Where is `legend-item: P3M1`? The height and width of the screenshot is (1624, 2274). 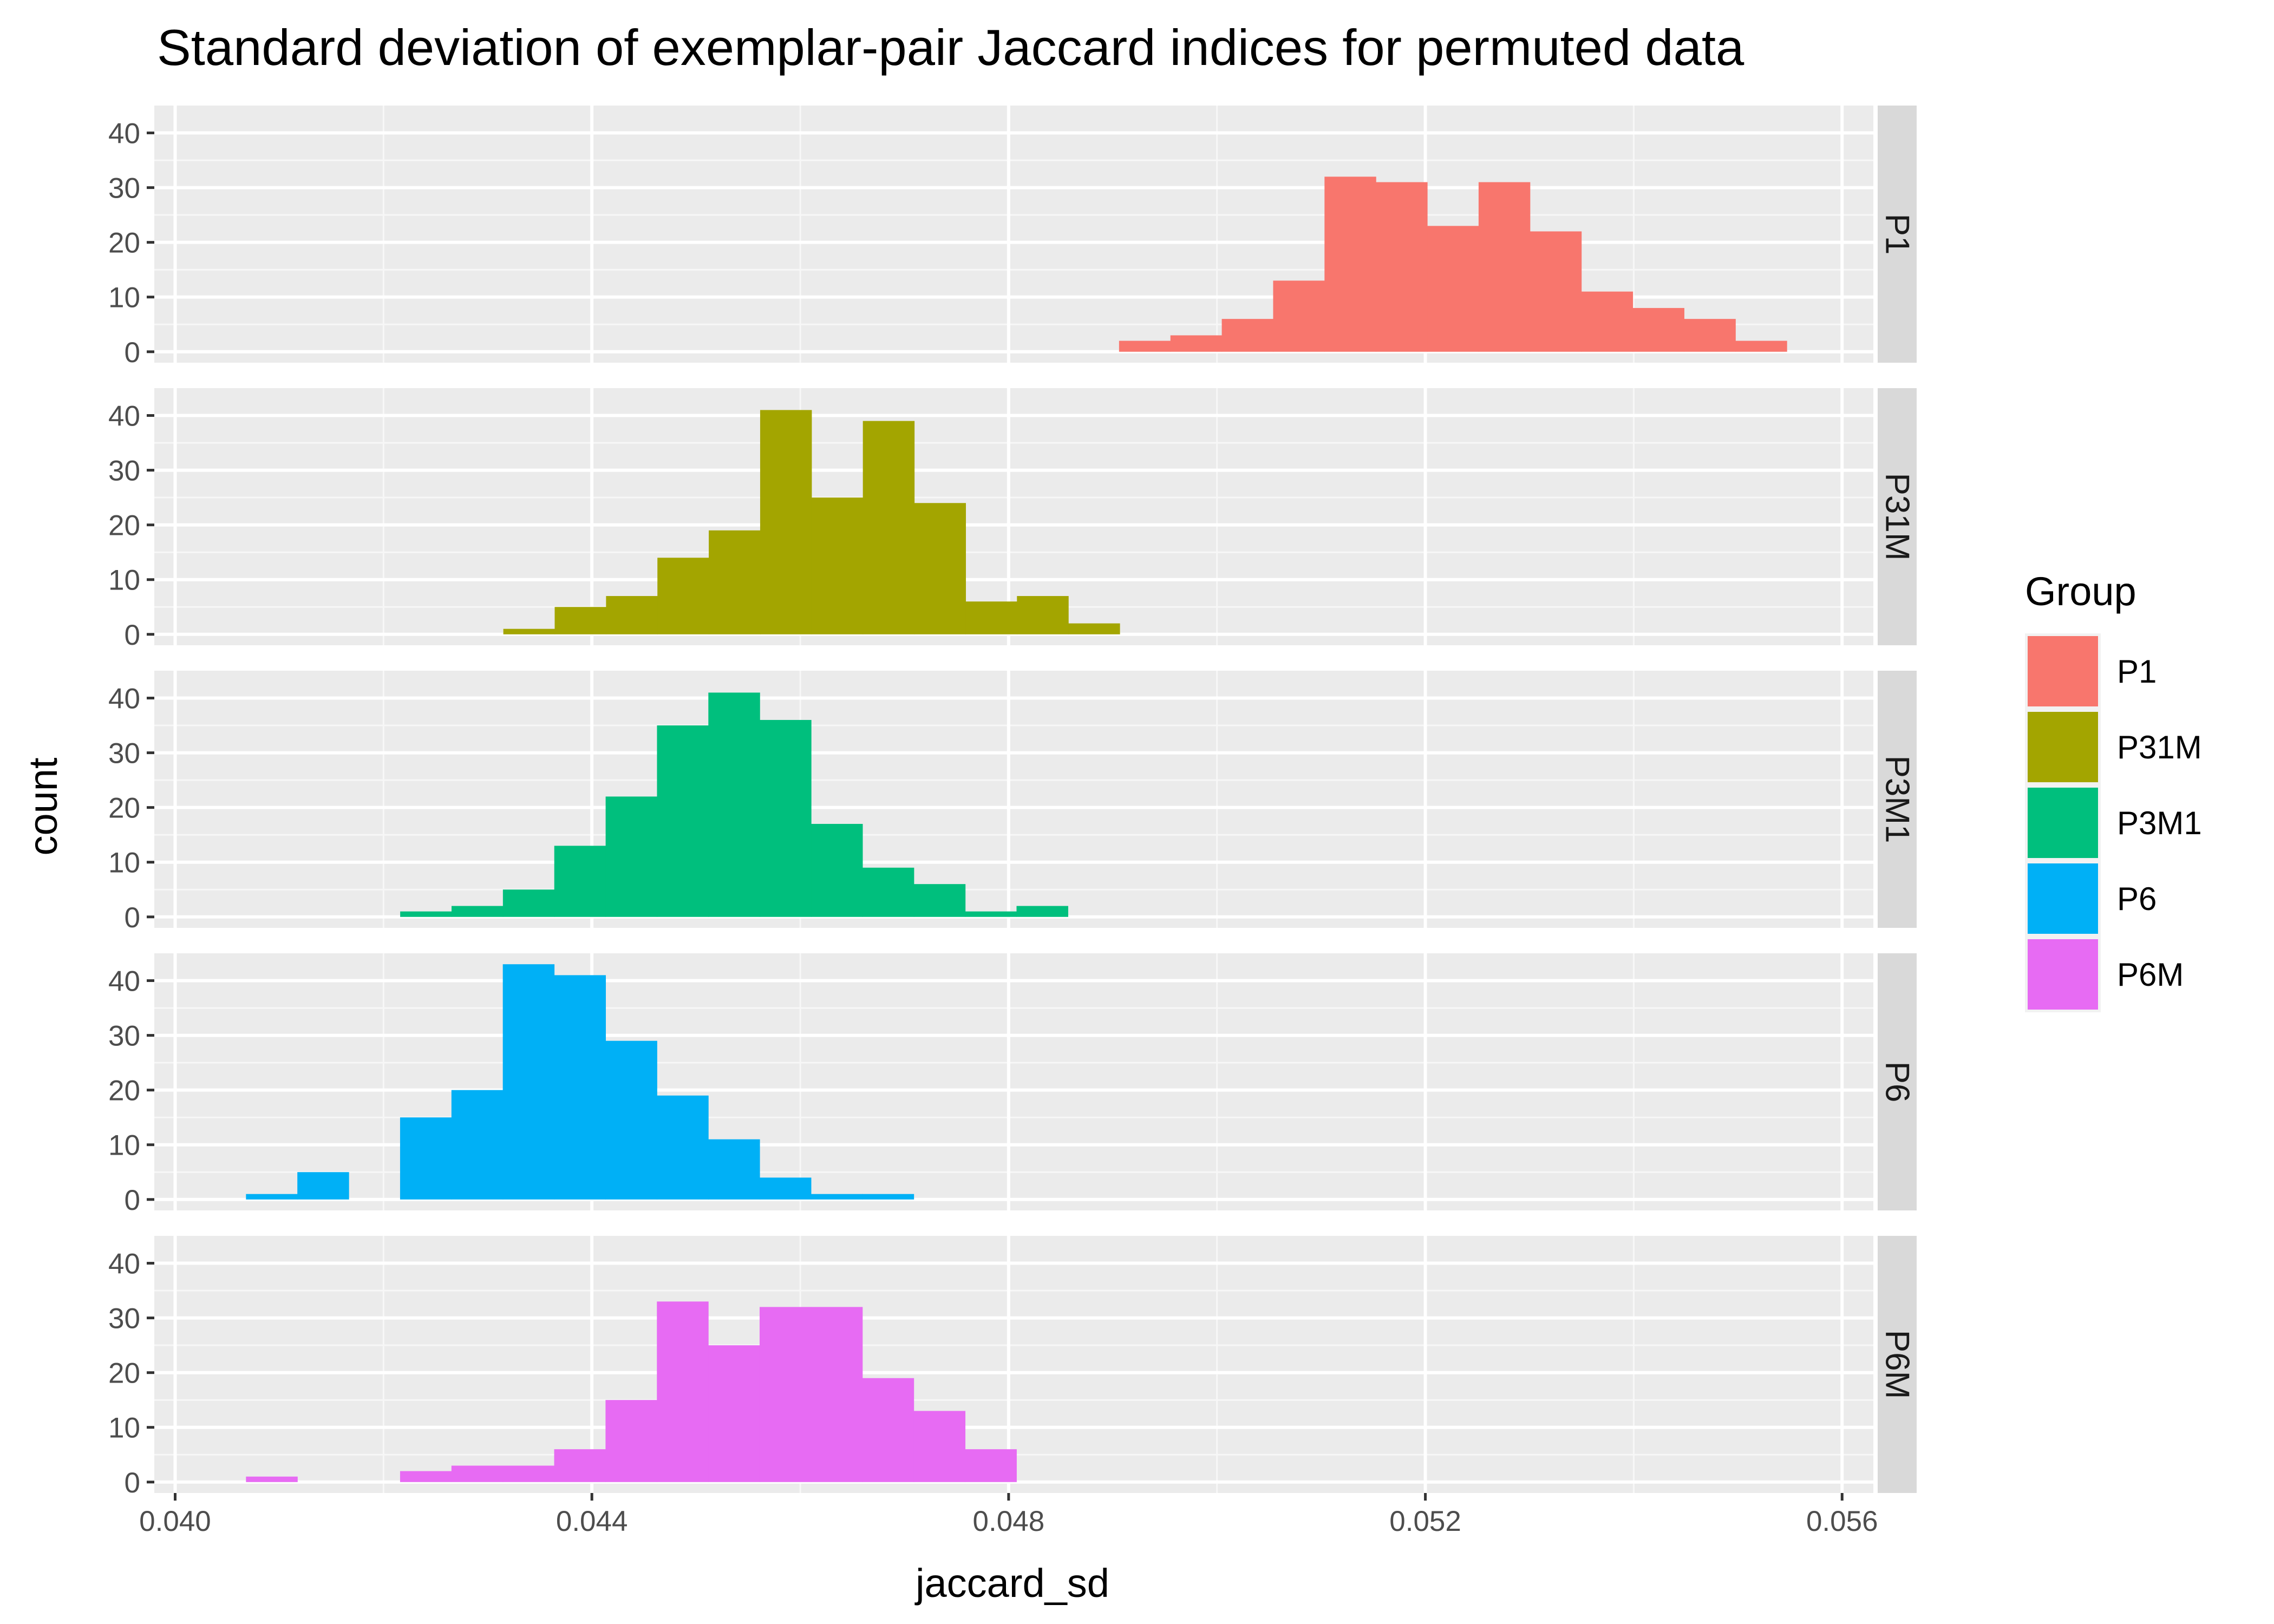
legend-item: P3M1 is located at coordinates (2114, 823).